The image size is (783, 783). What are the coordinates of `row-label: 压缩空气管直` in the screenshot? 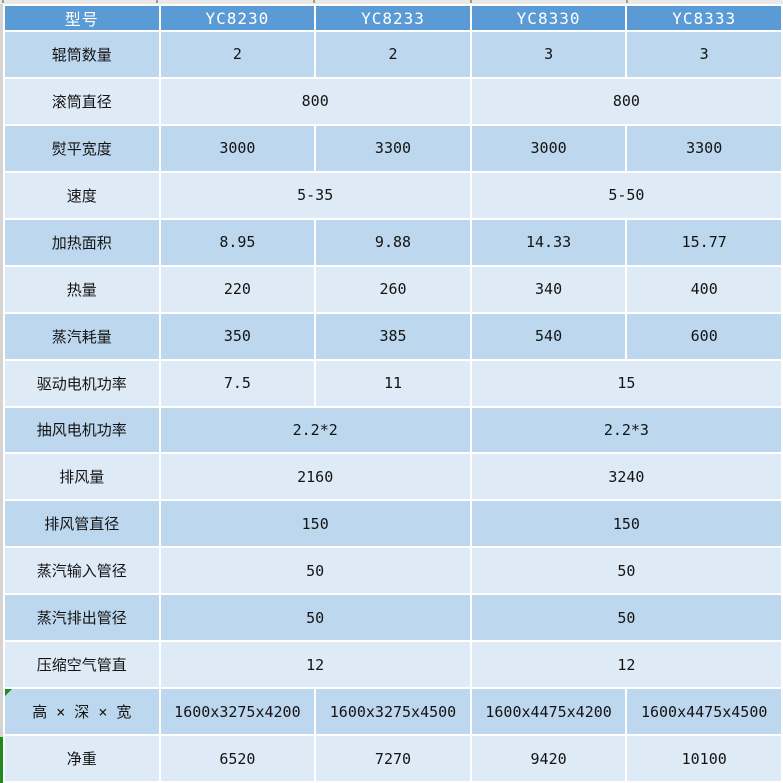 It's located at (82, 665).